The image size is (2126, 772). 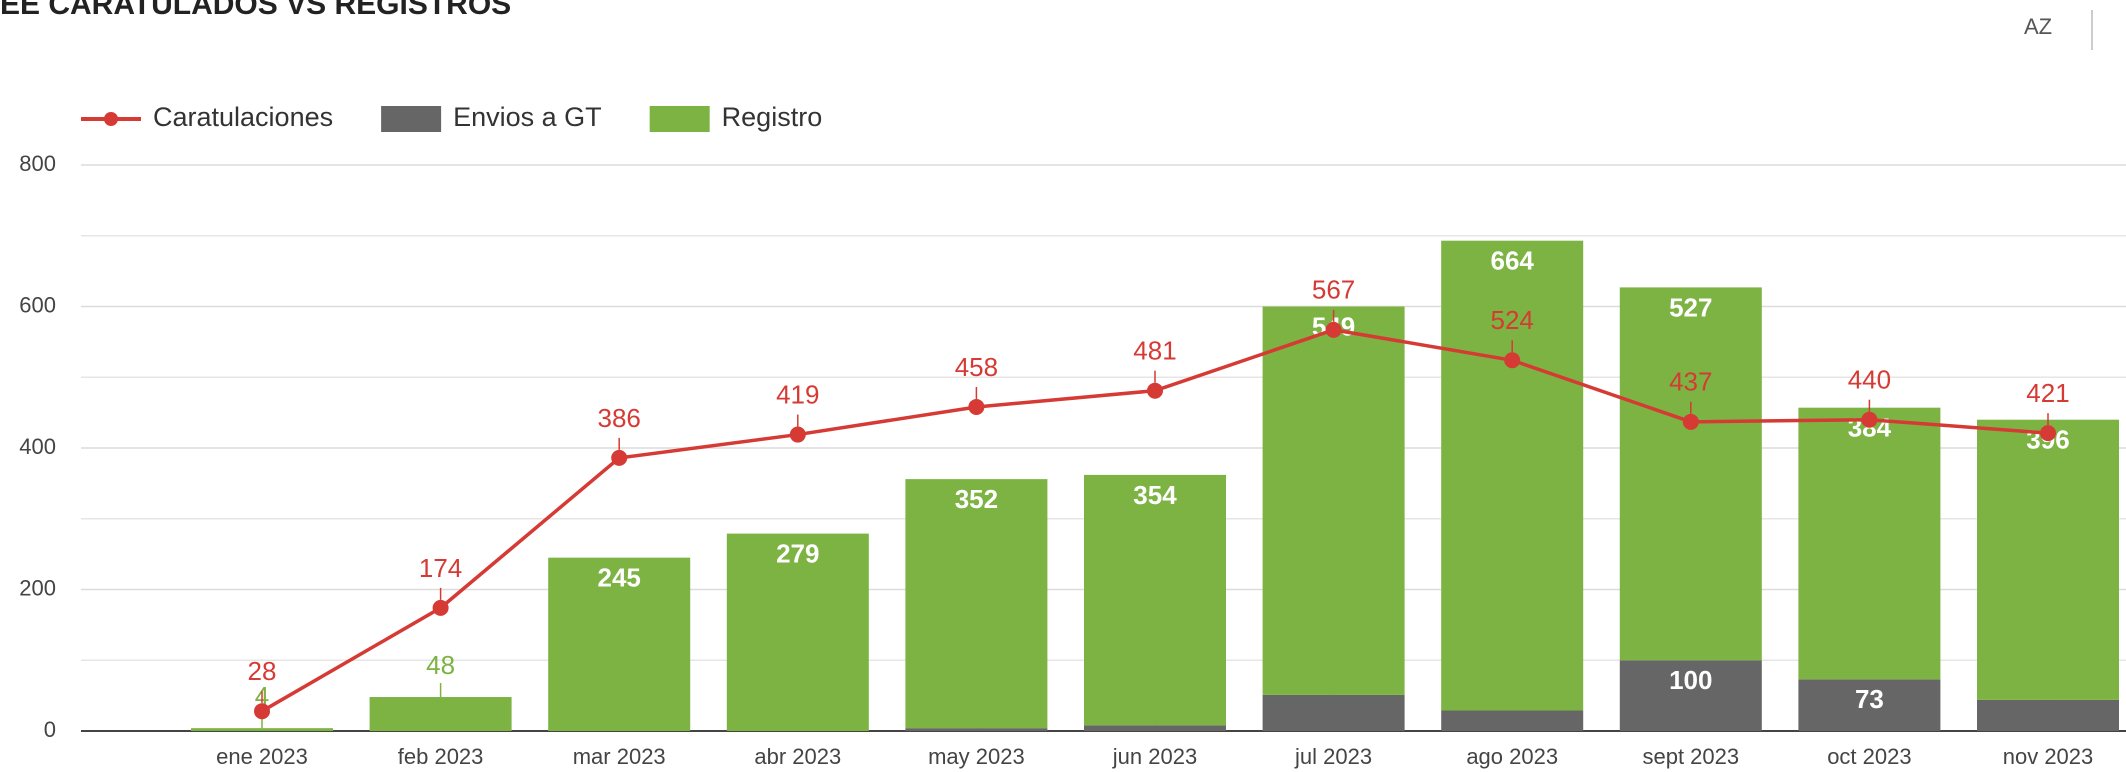 What do you see at coordinates (1690, 756) in the screenshot?
I see `x-tick-label: sept 2023` at bounding box center [1690, 756].